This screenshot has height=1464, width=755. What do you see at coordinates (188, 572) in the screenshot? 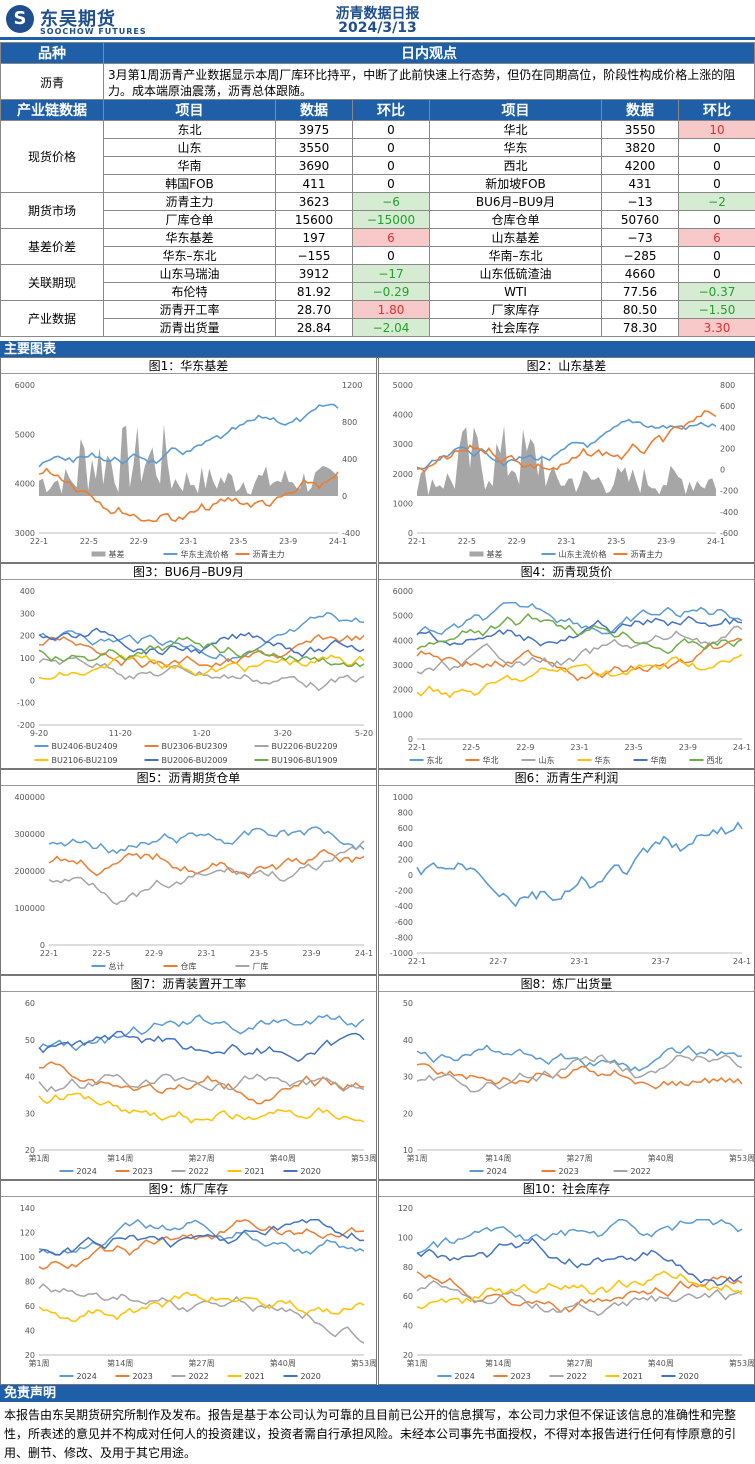
I see `chart-title: 图3：BU6月–BU9月` at bounding box center [188, 572].